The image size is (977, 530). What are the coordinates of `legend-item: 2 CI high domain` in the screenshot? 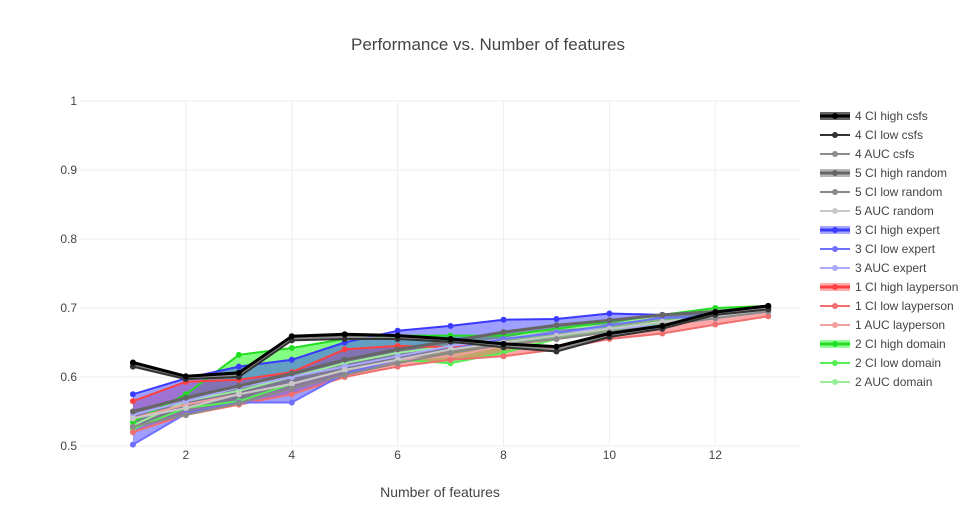 It's located at (883, 344).